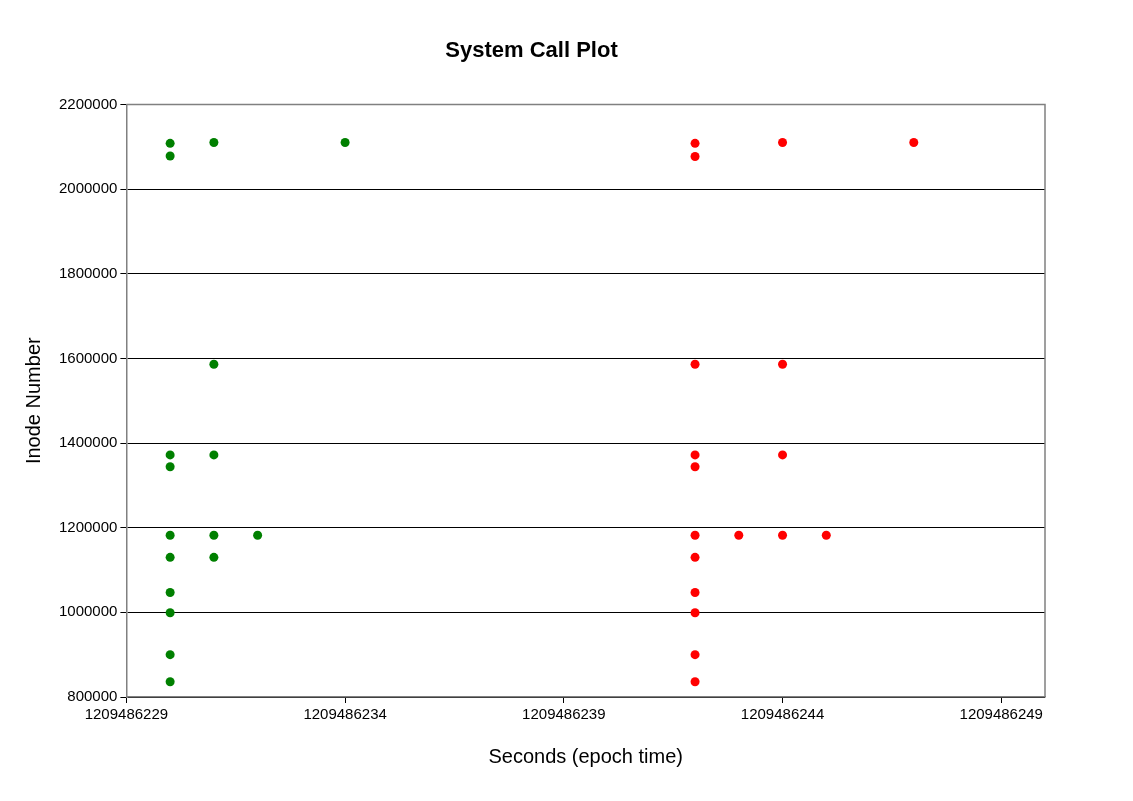 This screenshot has width=1133, height=801. What do you see at coordinates (88, 442) in the screenshot?
I see `y-tick-label: 1400000` at bounding box center [88, 442].